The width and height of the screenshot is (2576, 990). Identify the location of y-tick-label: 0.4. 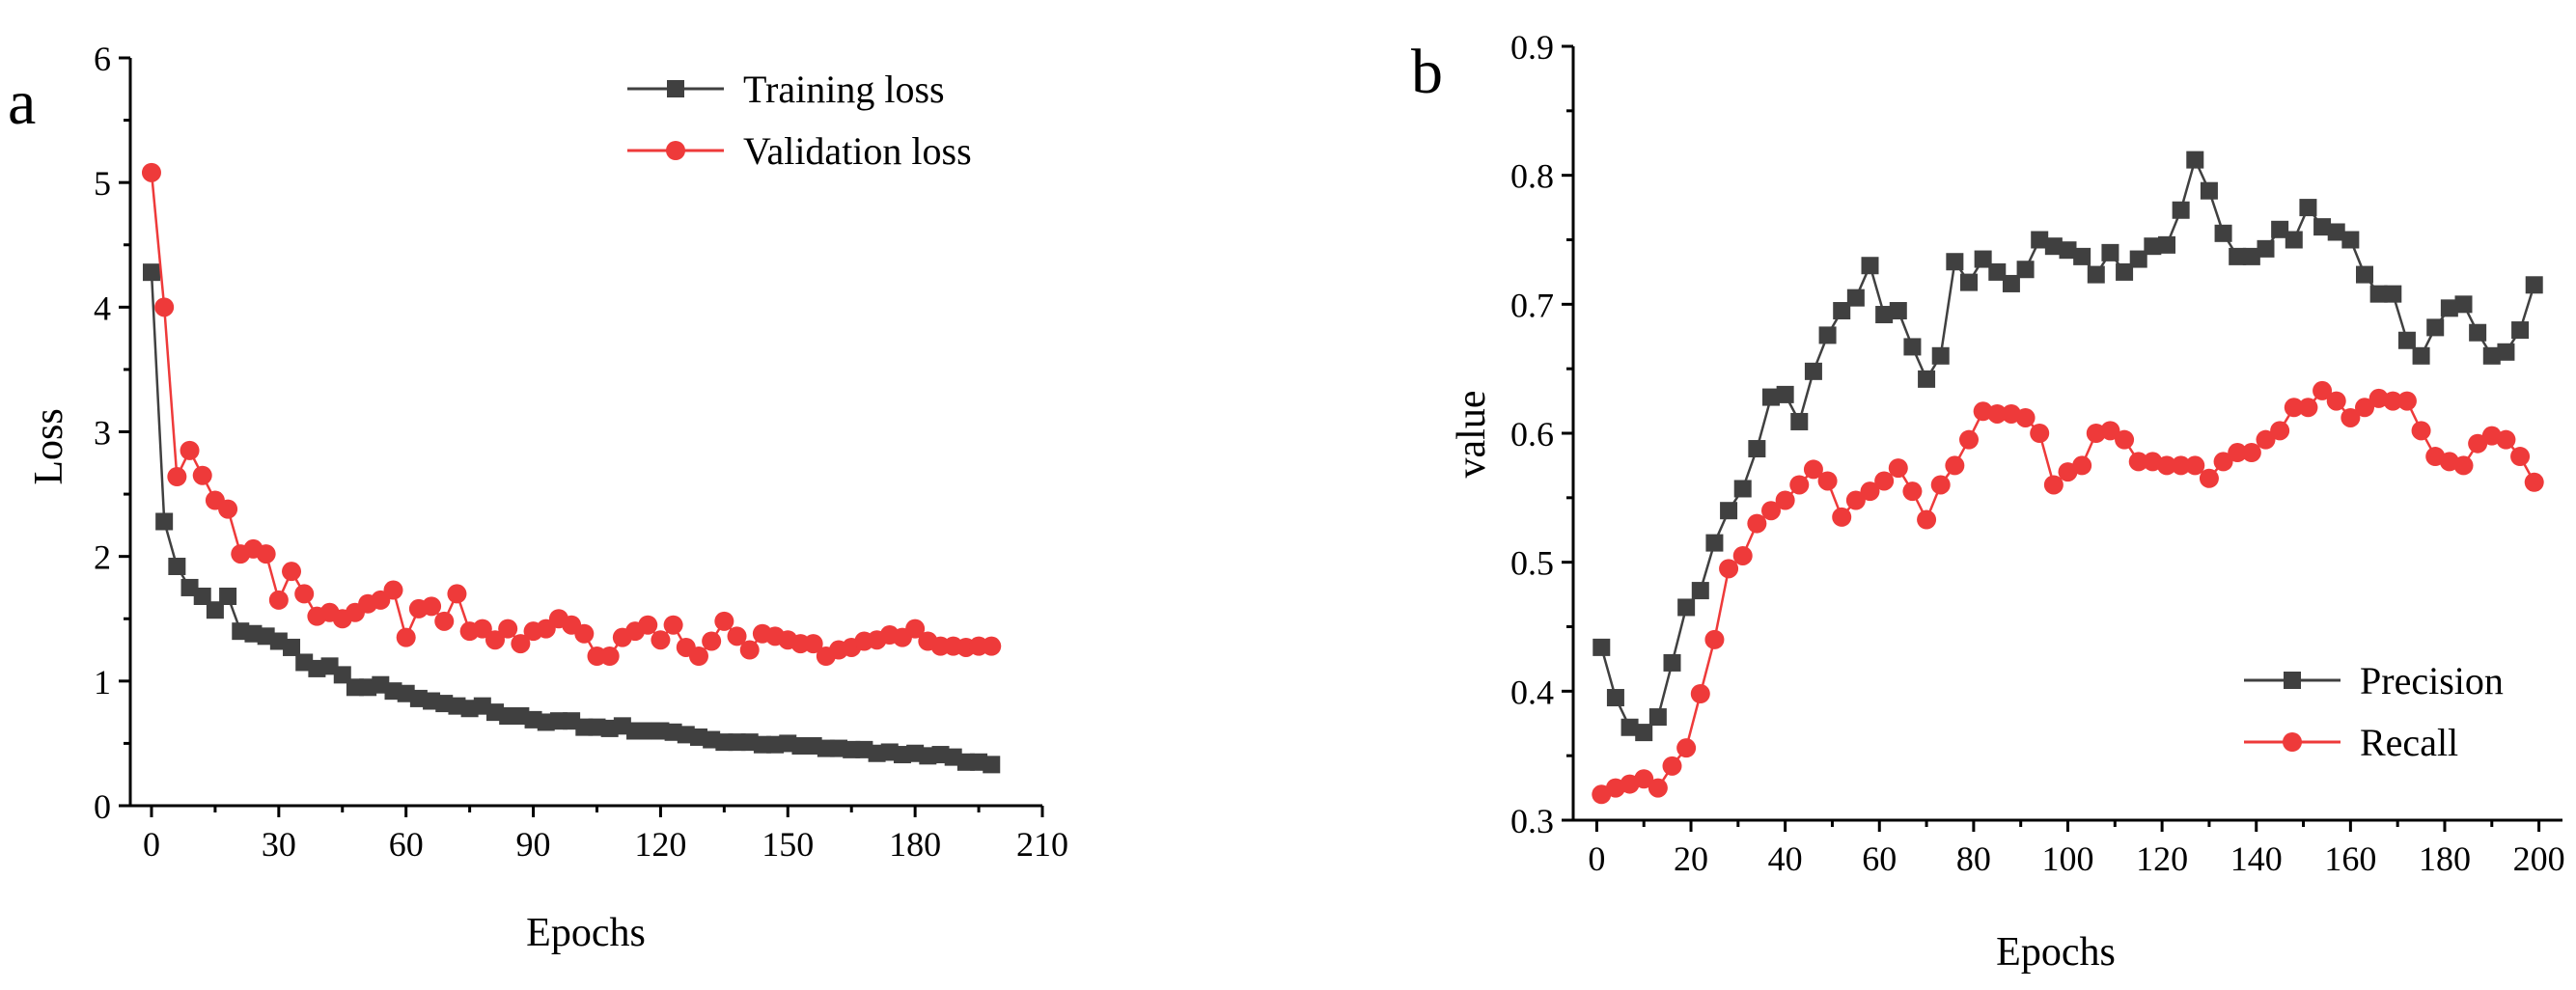
(1532, 692).